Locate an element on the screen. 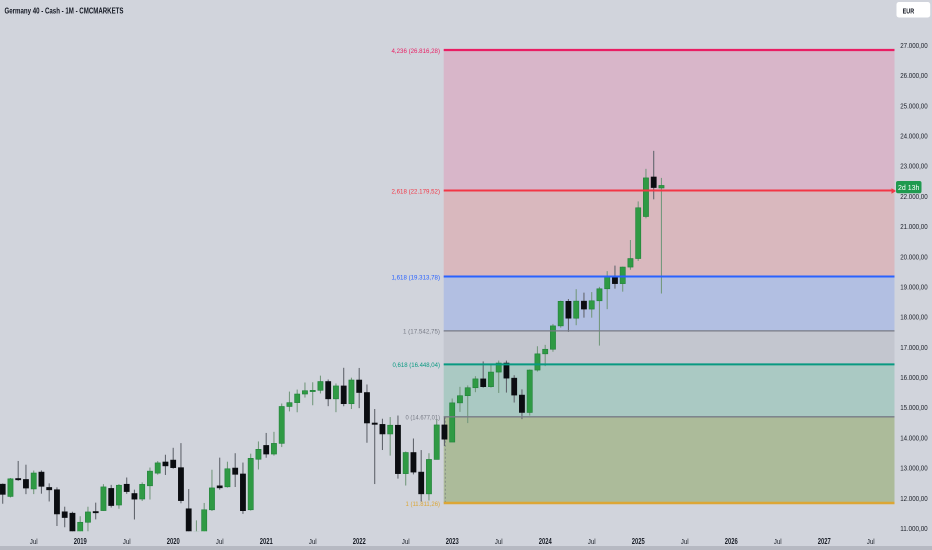  svg-text: 2023 is located at coordinates (452, 541).